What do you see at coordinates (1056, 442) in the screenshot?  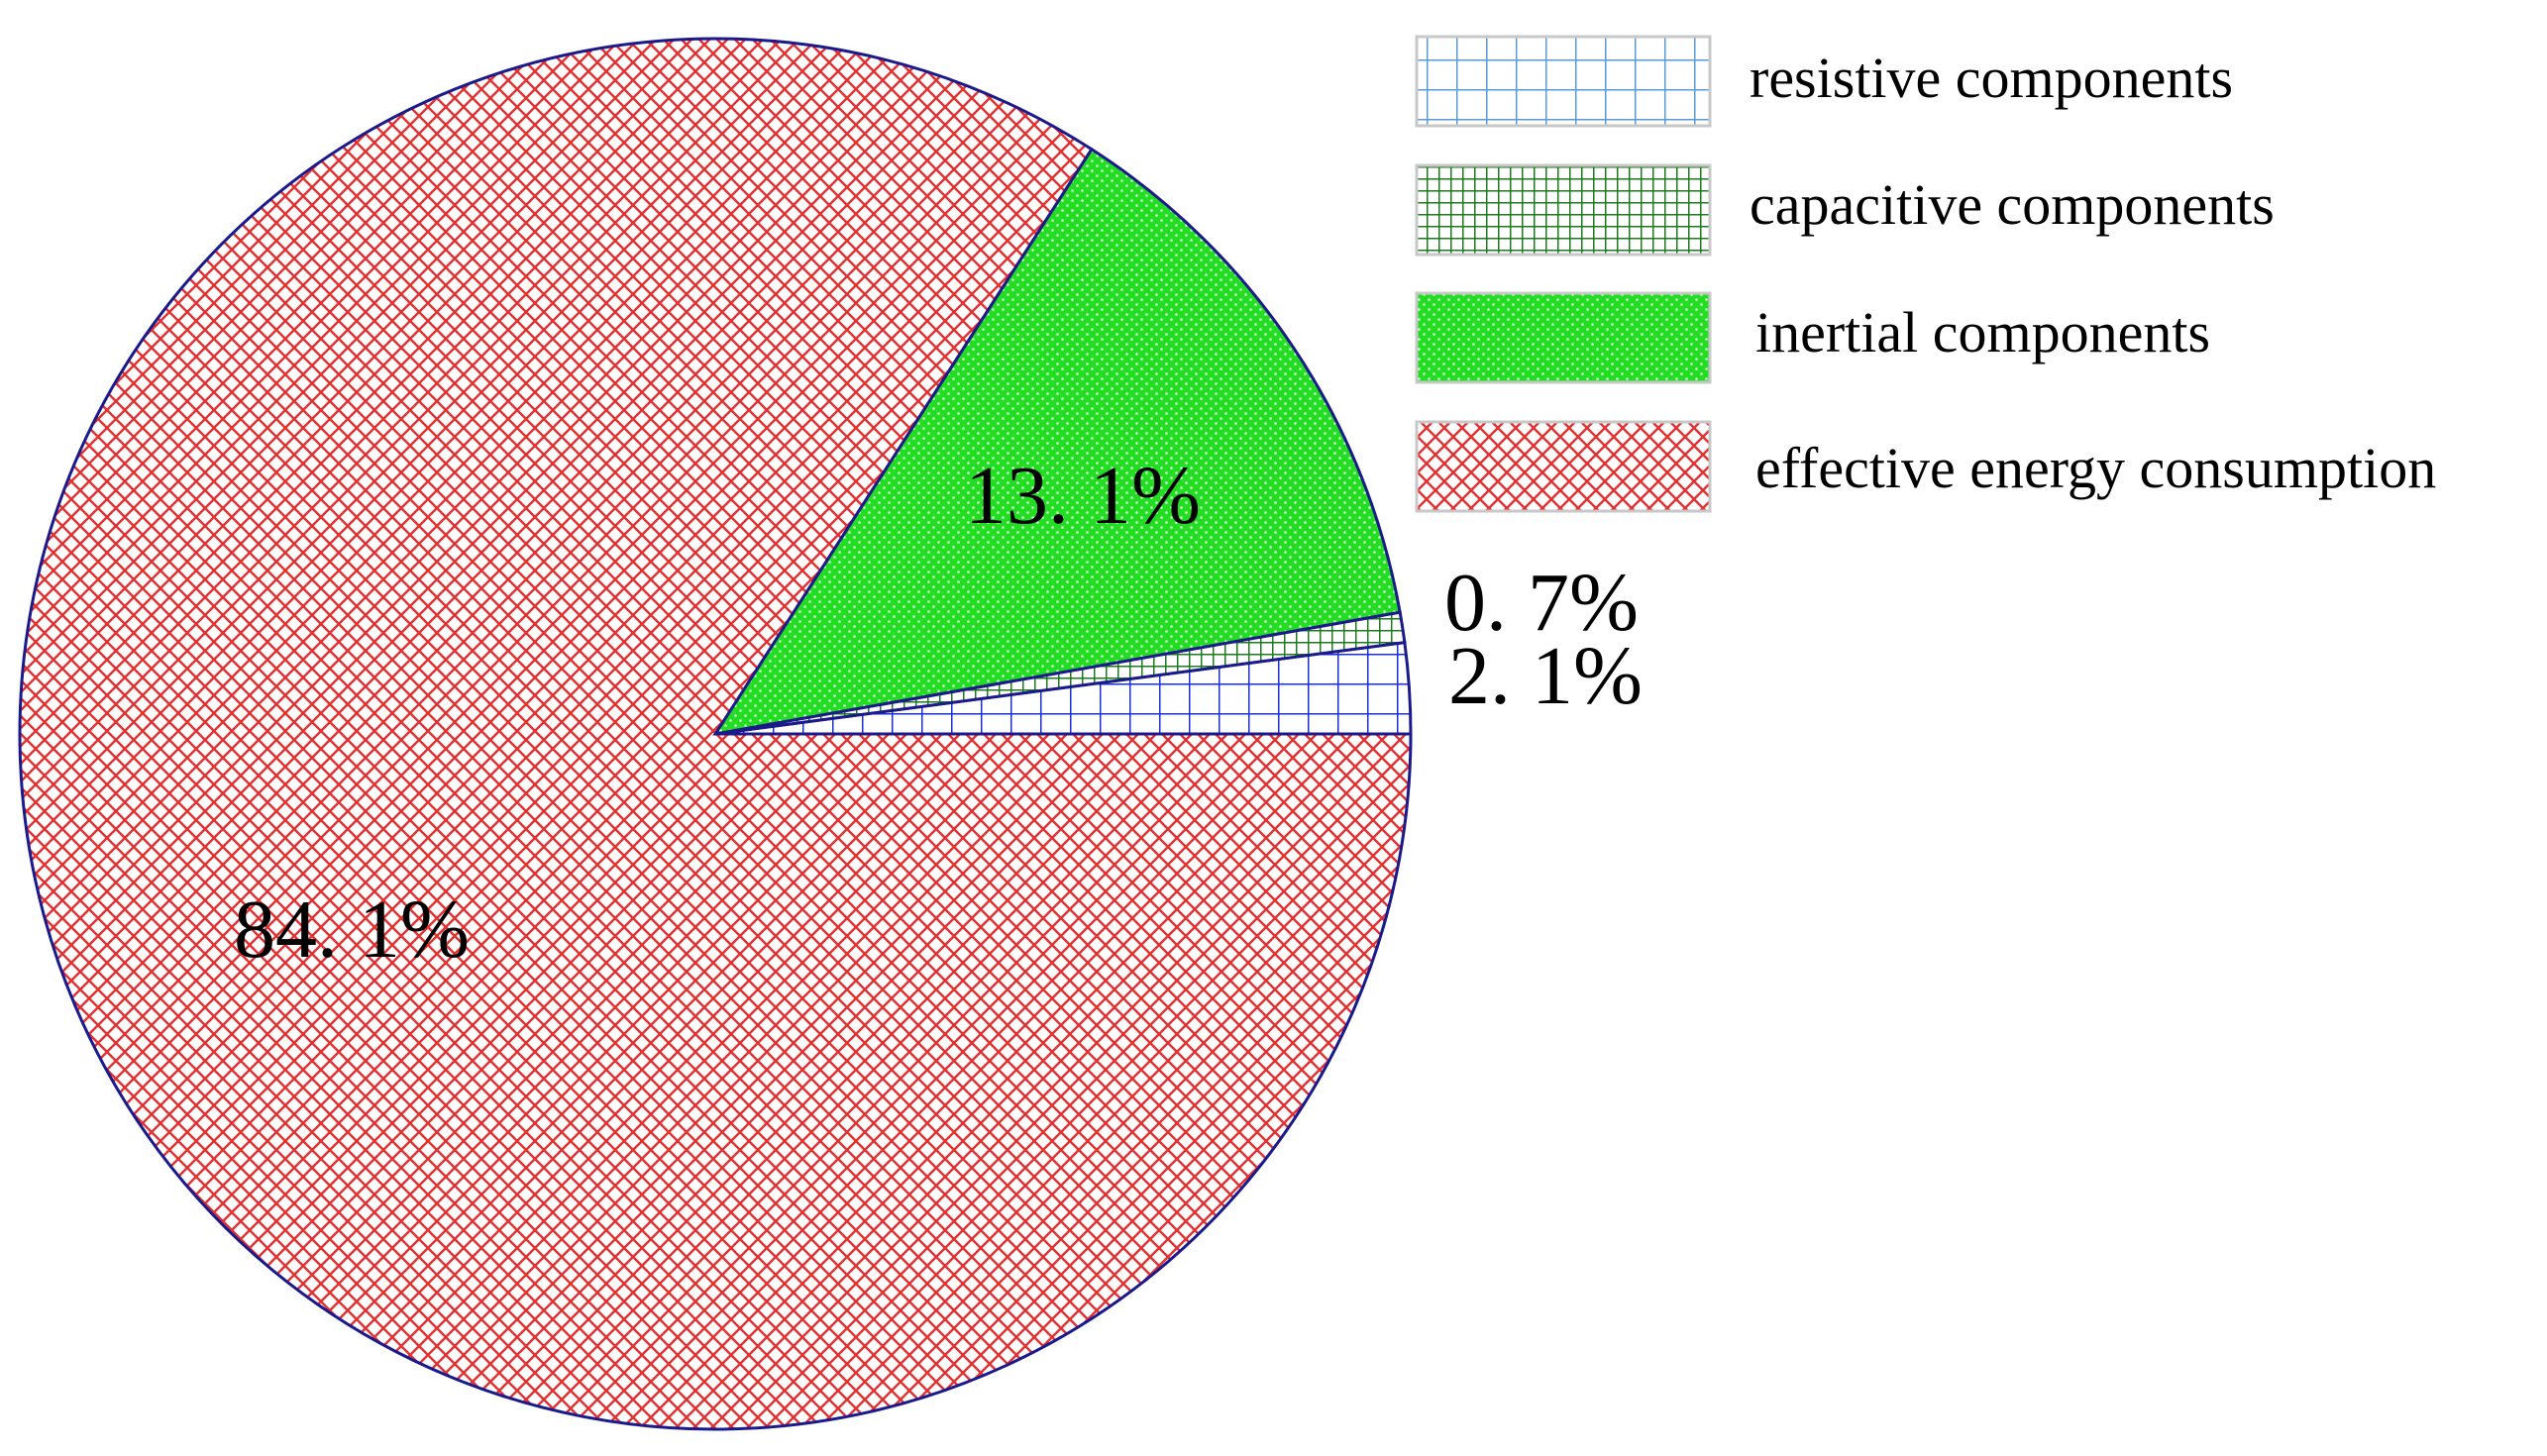 I see `pie-slice-inertial` at bounding box center [1056, 442].